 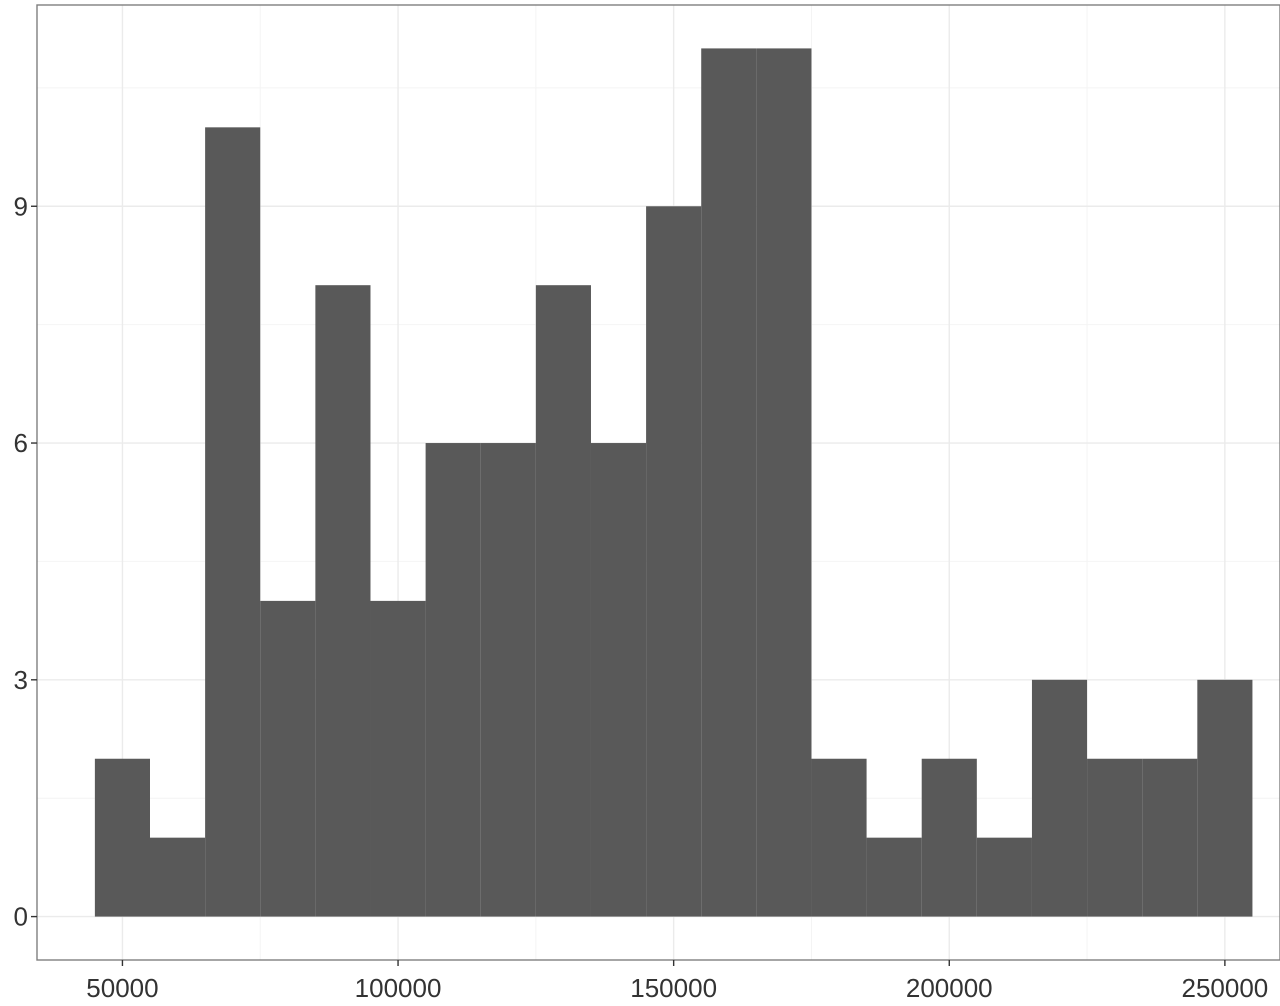 I want to click on x-tick-label: 150000, so click(x=673, y=988).